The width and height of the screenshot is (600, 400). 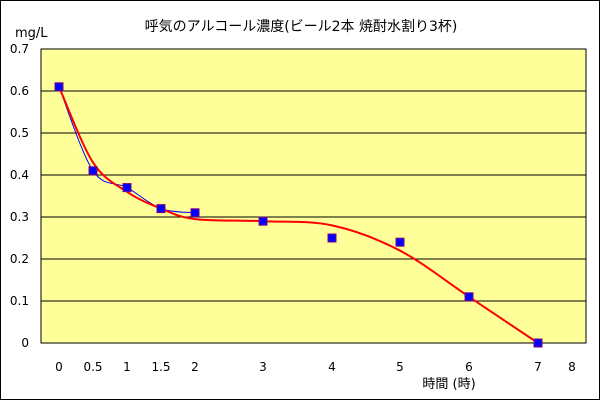 I want to click on y-axis-unit-label: mg/L, so click(x=31, y=33).